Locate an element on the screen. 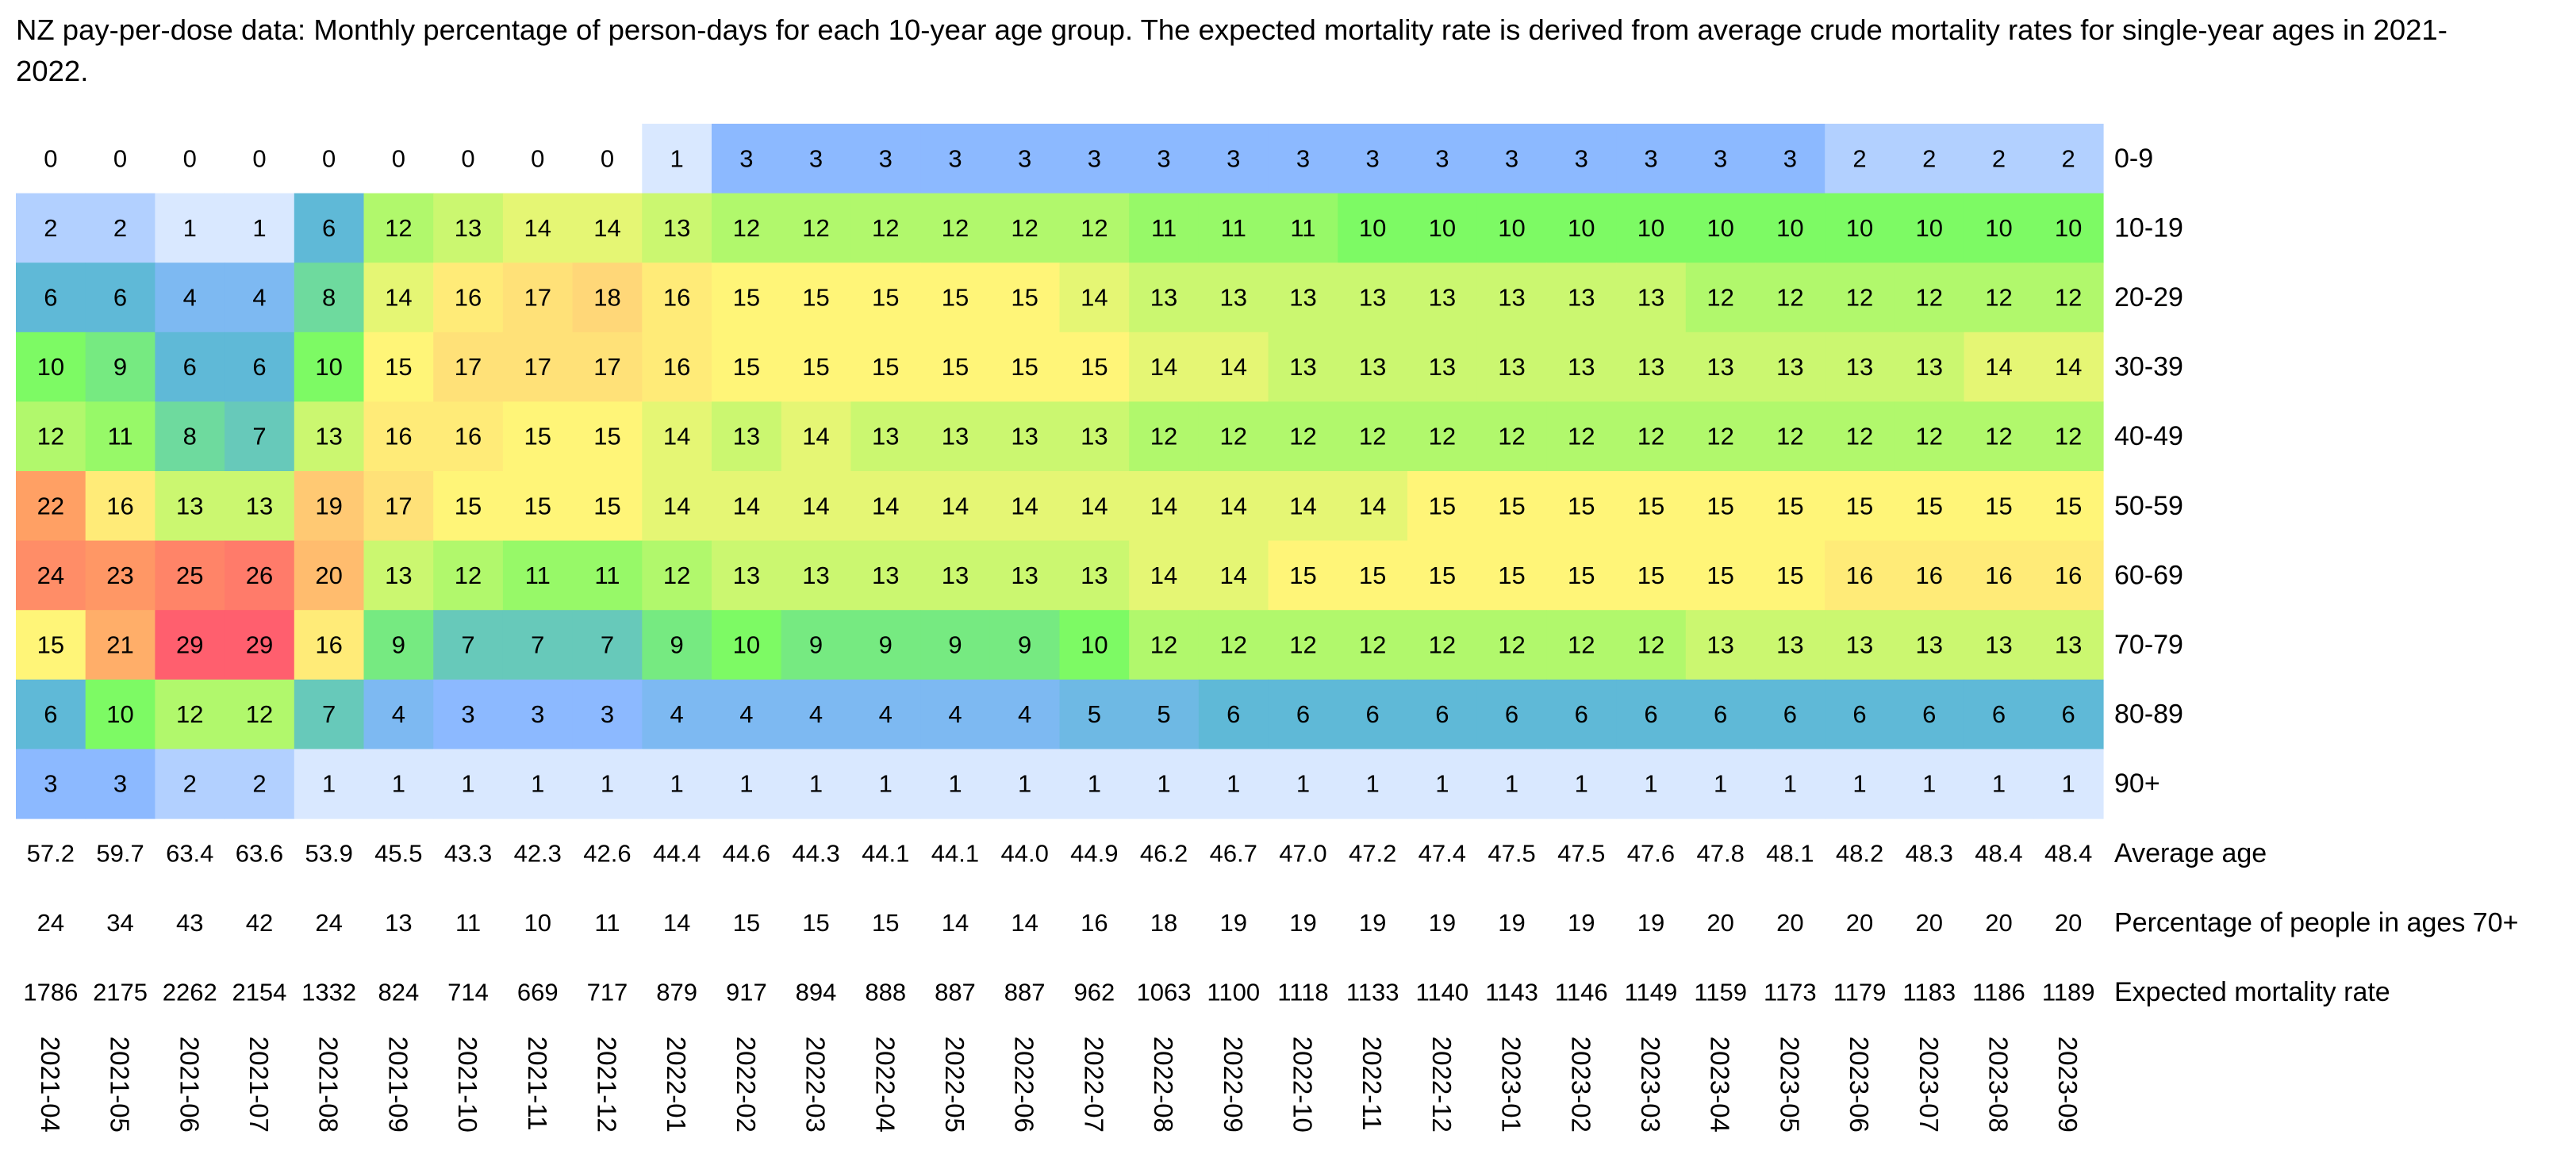  stat-value: 44.1 is located at coordinates (885, 853).